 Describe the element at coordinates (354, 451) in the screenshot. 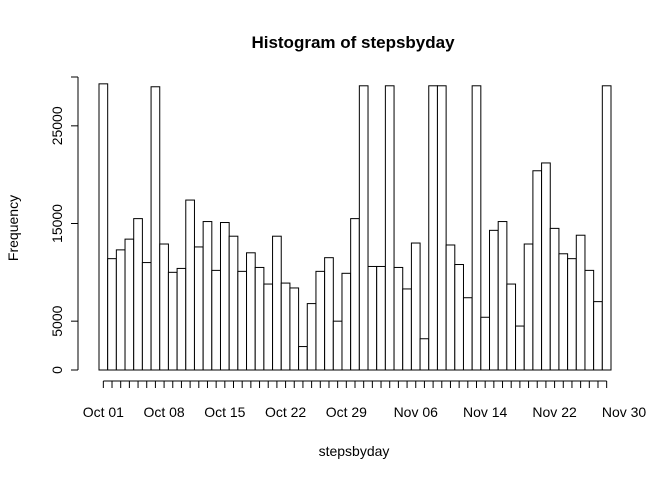

I see `x-axis-label: stepsbyday` at that location.